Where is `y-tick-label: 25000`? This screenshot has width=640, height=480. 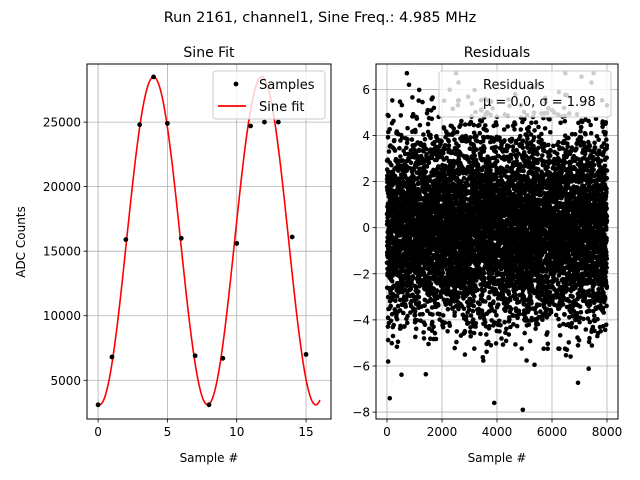
y-tick-label: 25000 is located at coordinates (62, 123).